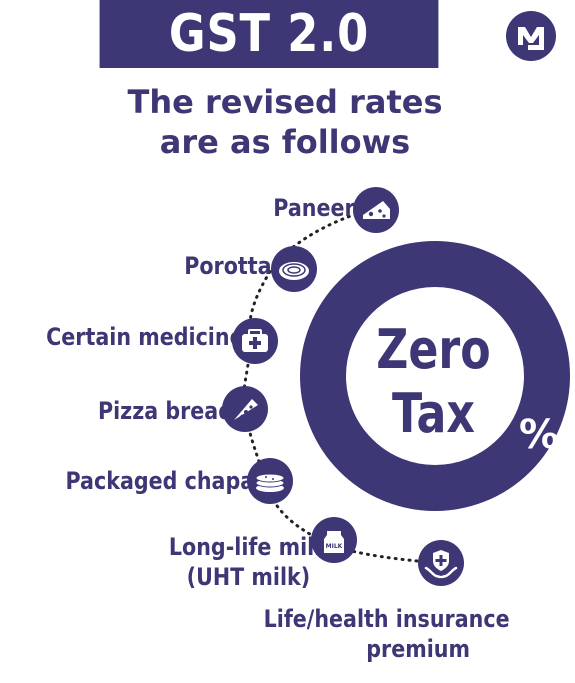 The width and height of the screenshot is (575, 683). I want to click on item-label-certain-medicines: Certain medicines, so click(151, 337).